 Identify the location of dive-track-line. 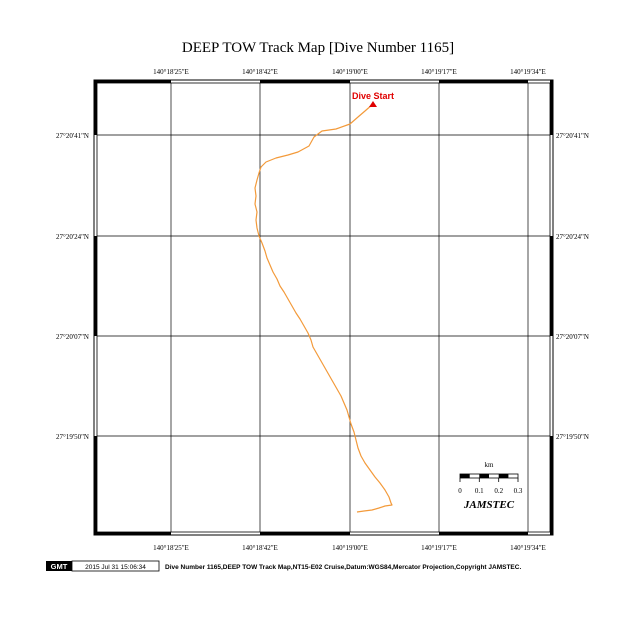
(323, 308).